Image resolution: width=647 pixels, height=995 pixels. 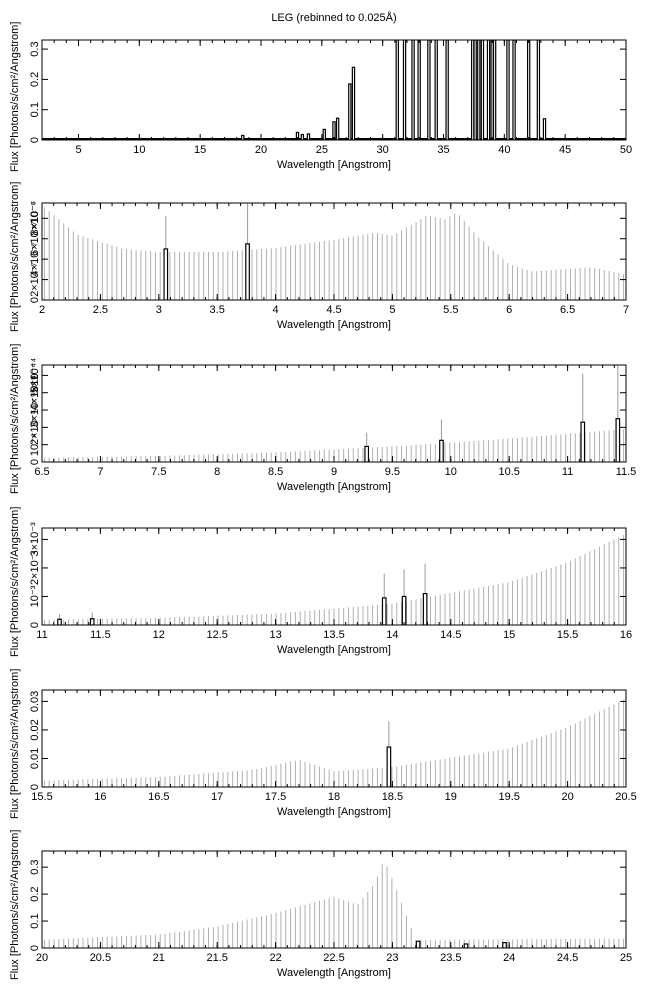 I want to click on x-tick-label: 3.5, so click(x=217, y=310).